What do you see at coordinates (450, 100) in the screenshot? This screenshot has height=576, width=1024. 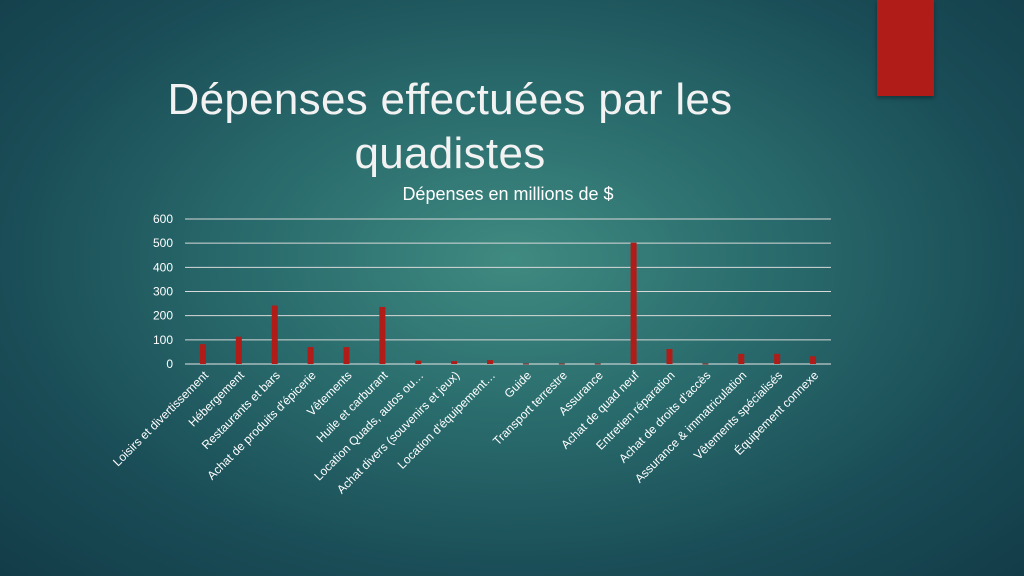 I see `slide-title-line-1: Dépenses effectuées par les` at bounding box center [450, 100].